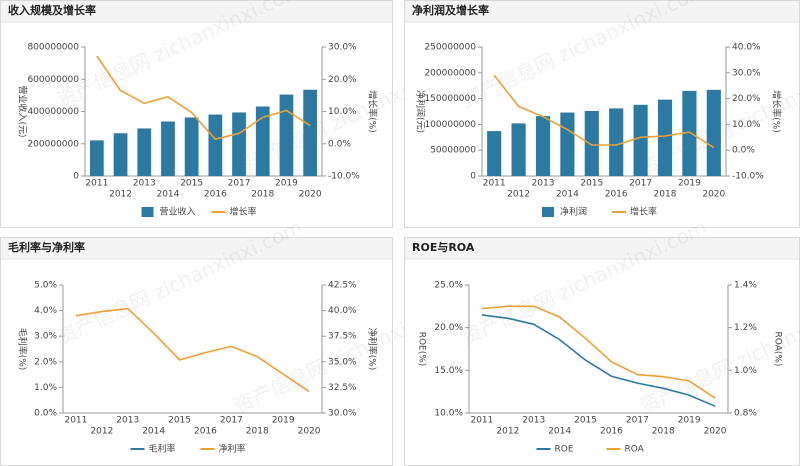 Image resolution: width=800 pixels, height=466 pixels. Describe the element at coordinates (745, 414) in the screenshot. I see `y2-tick-label: 0.8%` at that location.